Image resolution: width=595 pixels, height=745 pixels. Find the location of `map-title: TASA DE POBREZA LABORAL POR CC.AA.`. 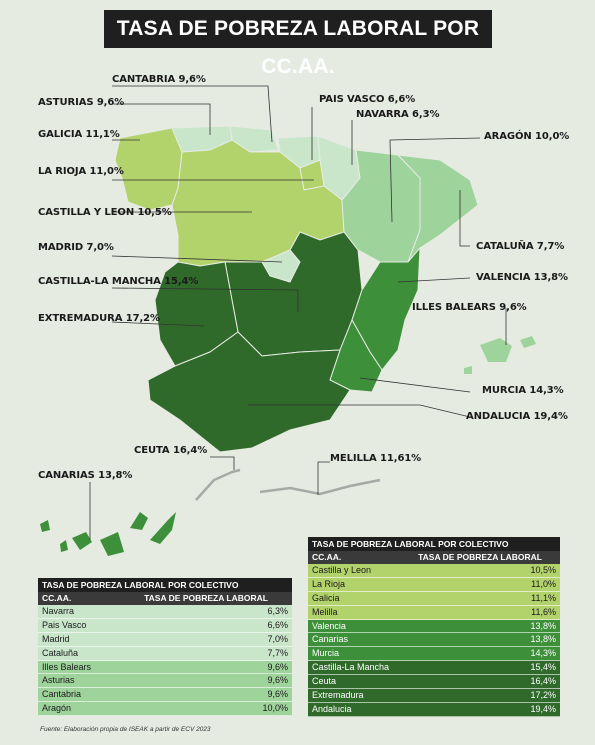

map-title: TASA DE POBREZA LABORAL POR CC.AA. is located at coordinates (298, 44).